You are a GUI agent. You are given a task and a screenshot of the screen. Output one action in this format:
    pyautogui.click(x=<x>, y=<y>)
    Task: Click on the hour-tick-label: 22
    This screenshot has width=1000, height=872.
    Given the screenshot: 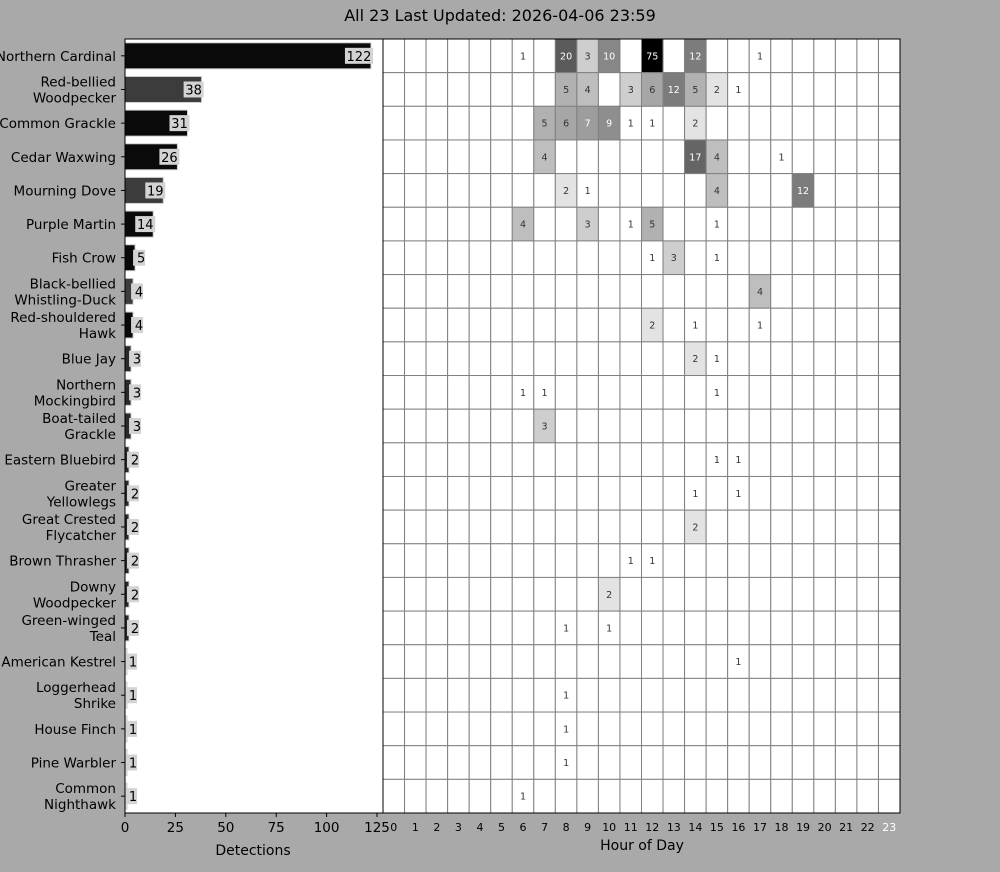 What is the action you would take?
    pyautogui.click(x=868, y=827)
    